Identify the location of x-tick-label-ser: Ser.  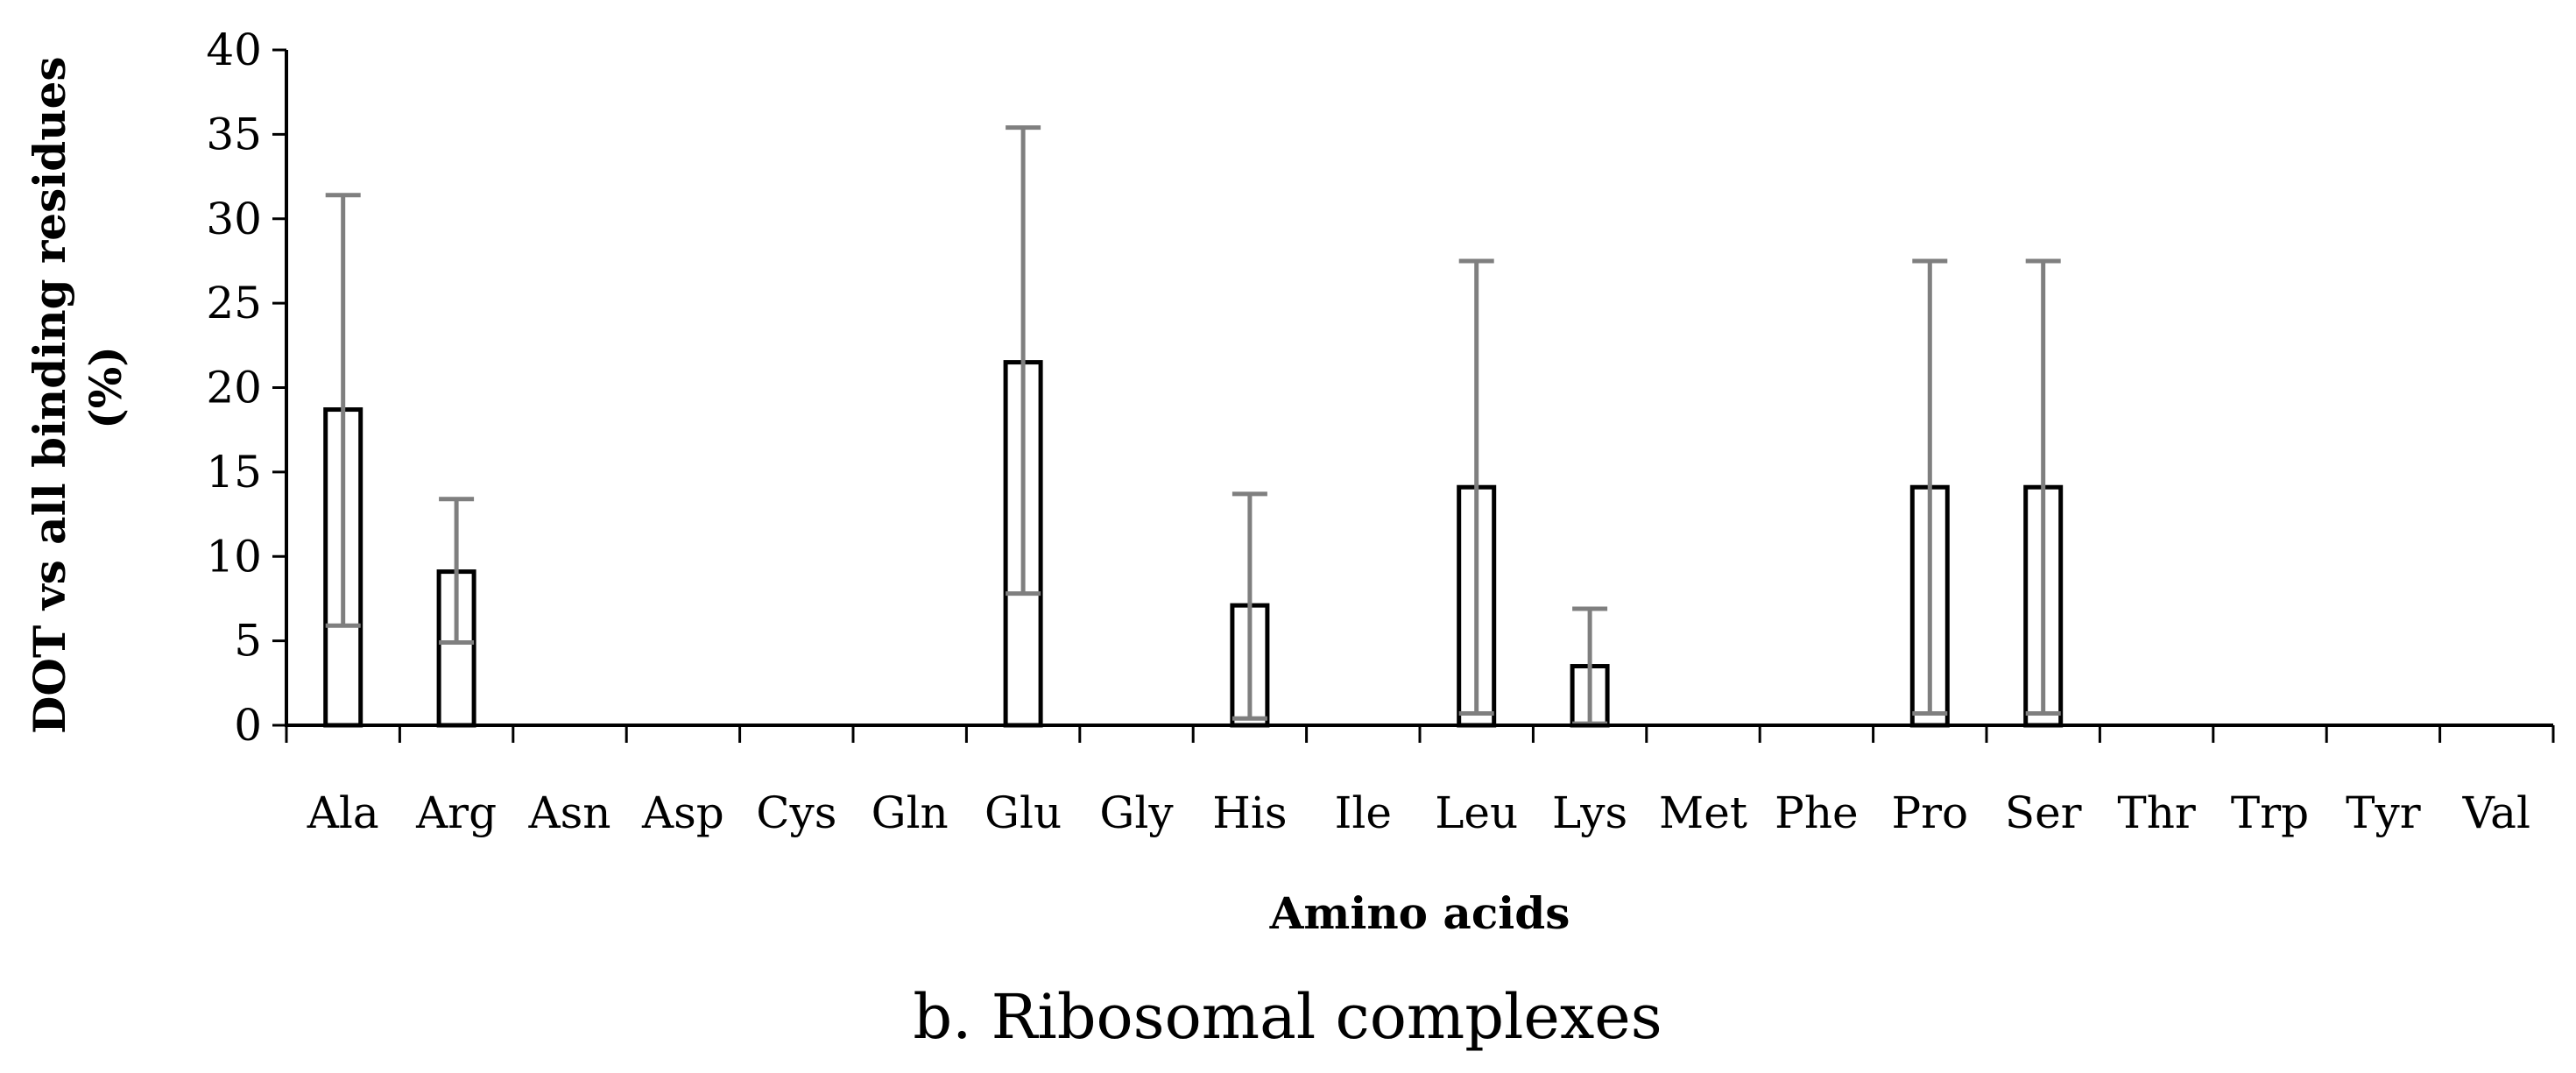
(2044, 812).